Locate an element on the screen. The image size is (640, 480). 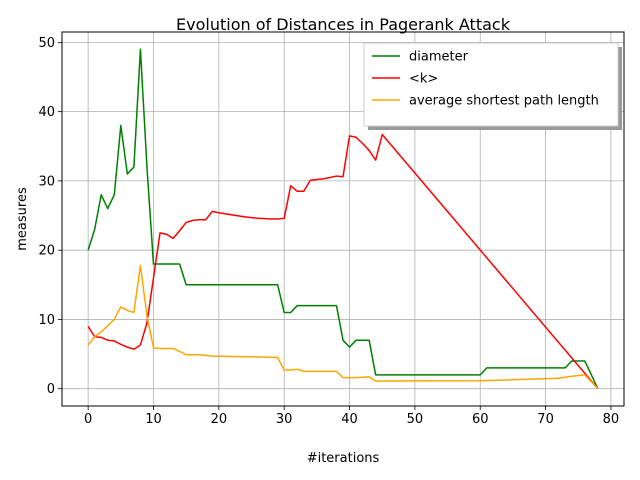
x-tick-label: 30 is located at coordinates (284, 419).